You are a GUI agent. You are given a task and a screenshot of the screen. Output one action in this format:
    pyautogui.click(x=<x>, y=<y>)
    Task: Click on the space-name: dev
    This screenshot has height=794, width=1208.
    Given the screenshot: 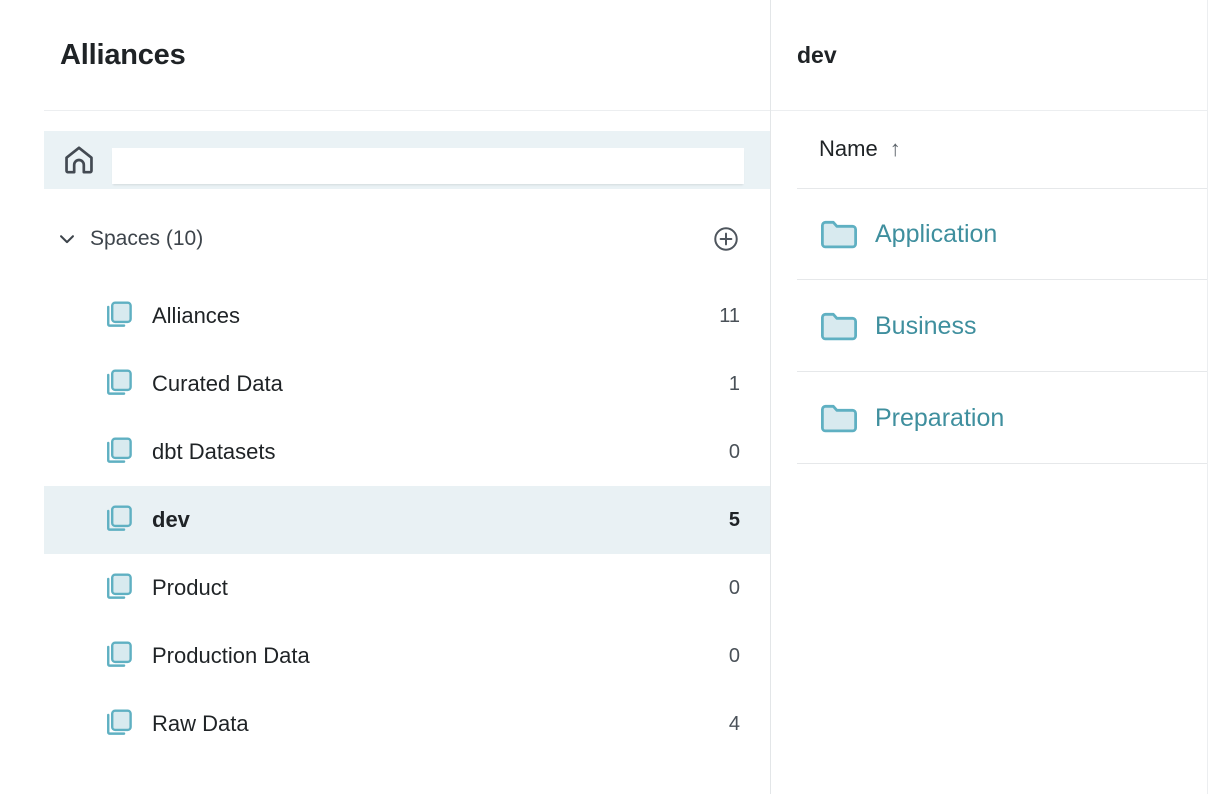 What is the action you would take?
    pyautogui.click(x=171, y=519)
    